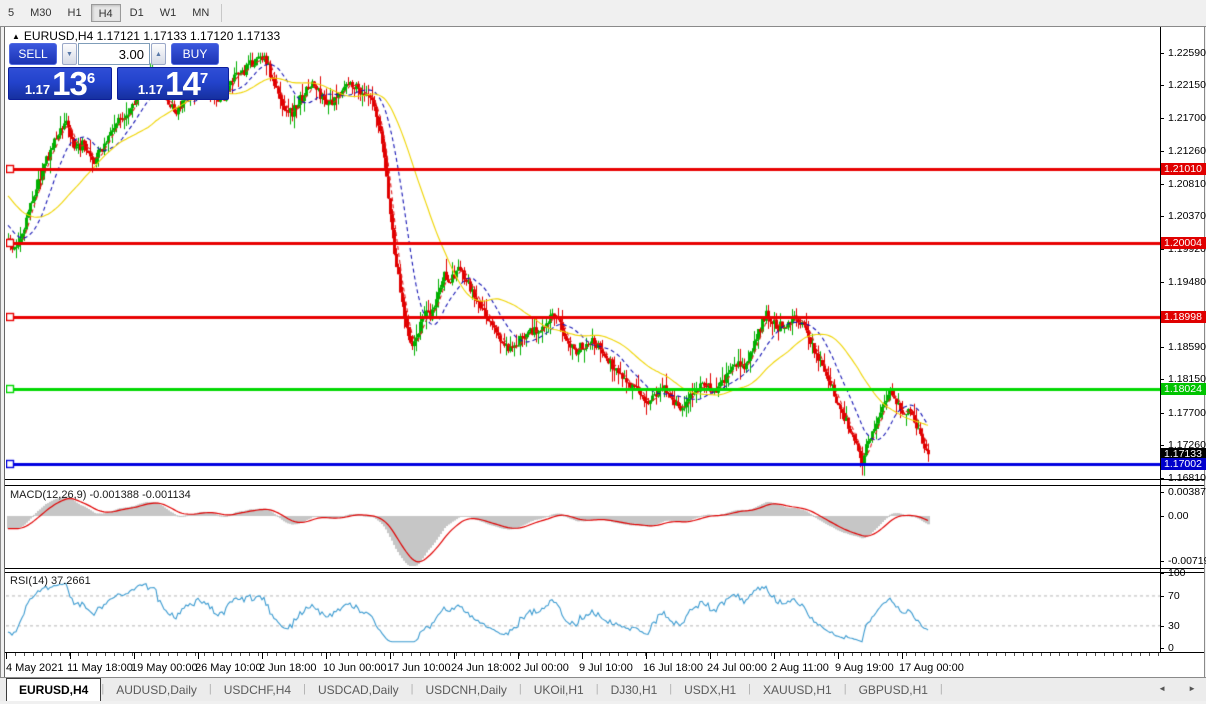 The image size is (1206, 704). I want to click on timeframe-button-m30: M30, so click(41, 13).